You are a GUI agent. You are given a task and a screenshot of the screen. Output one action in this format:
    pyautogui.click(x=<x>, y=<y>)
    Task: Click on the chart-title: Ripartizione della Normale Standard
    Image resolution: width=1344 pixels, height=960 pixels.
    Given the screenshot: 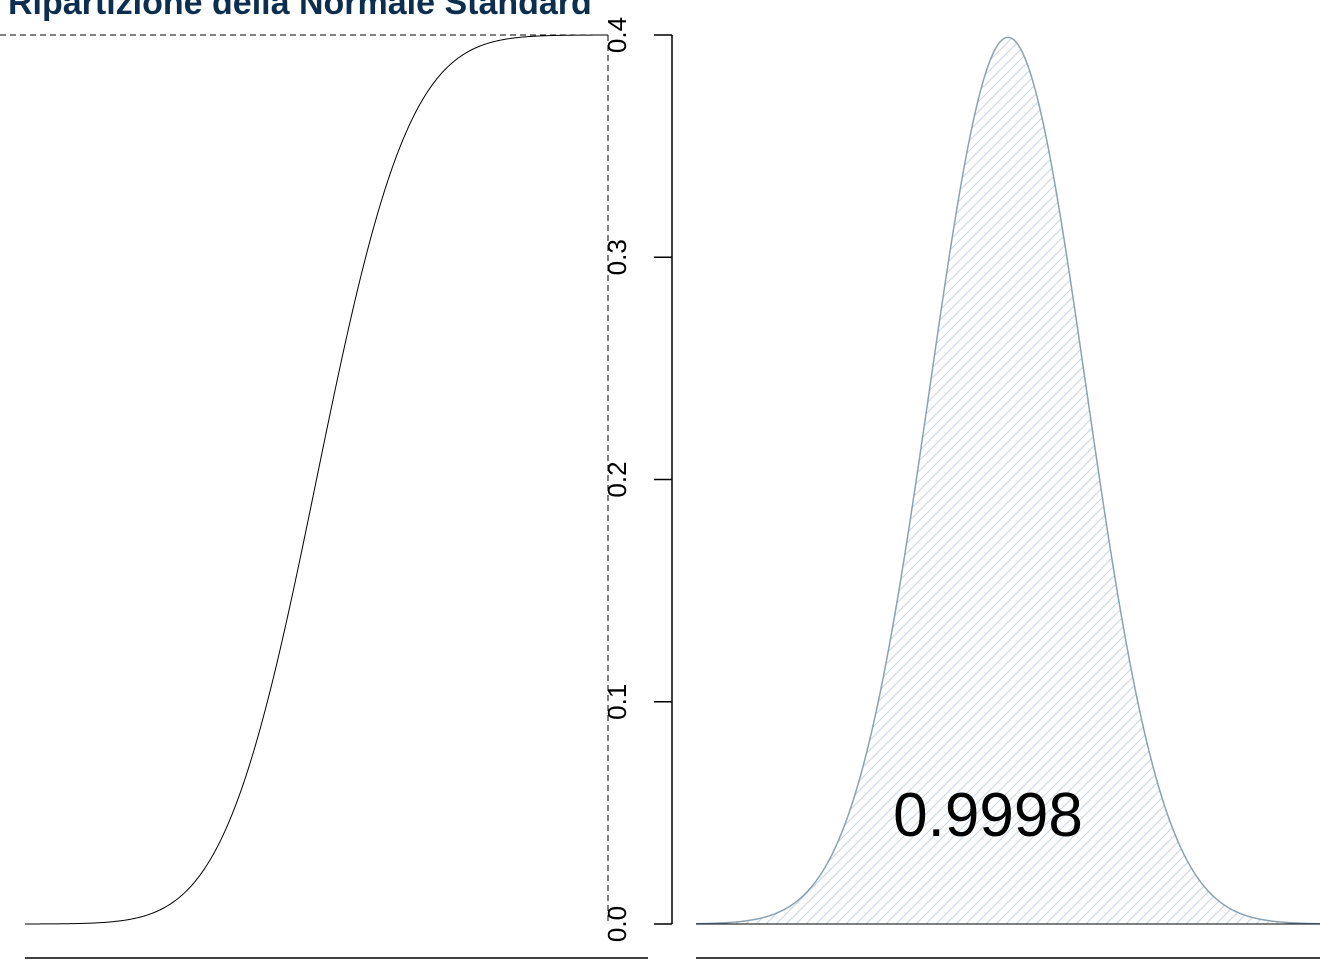 What is the action you would take?
    pyautogui.click(x=300, y=11)
    